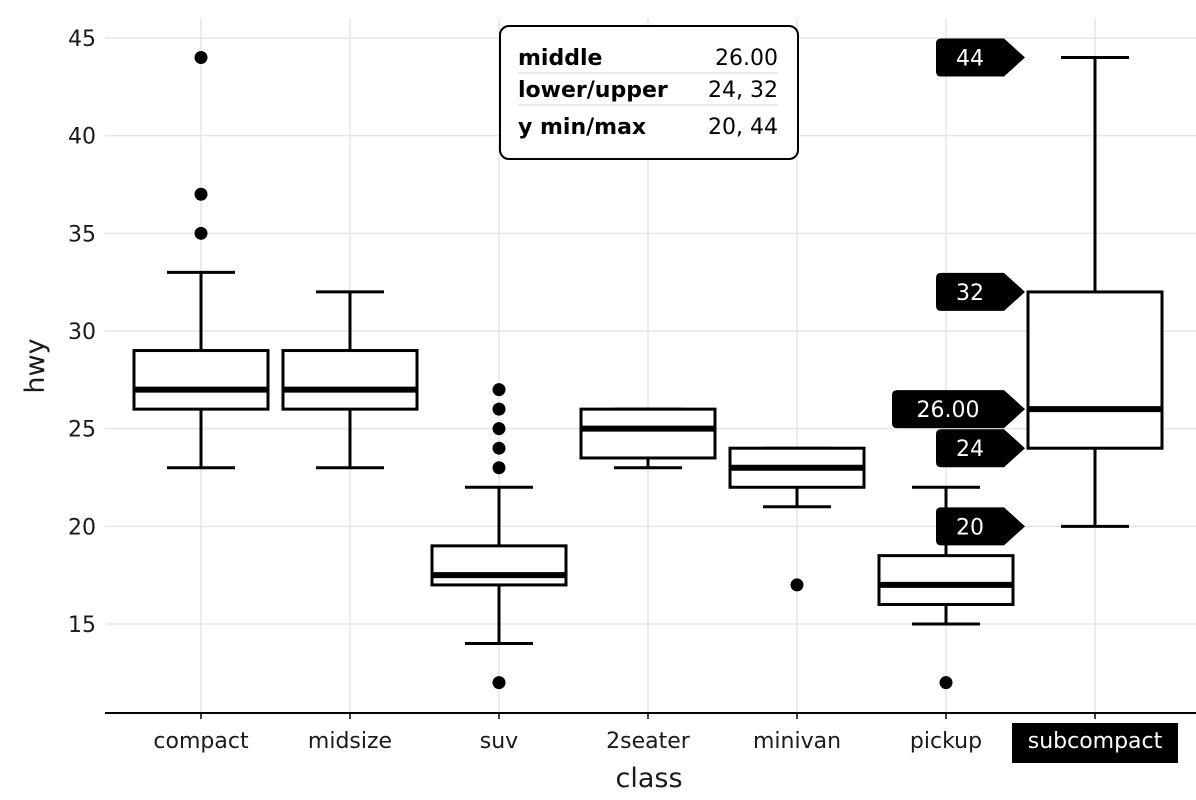 This screenshot has width=1196, height=800. I want to click on tooltip-value: 26.00, so click(746, 58).